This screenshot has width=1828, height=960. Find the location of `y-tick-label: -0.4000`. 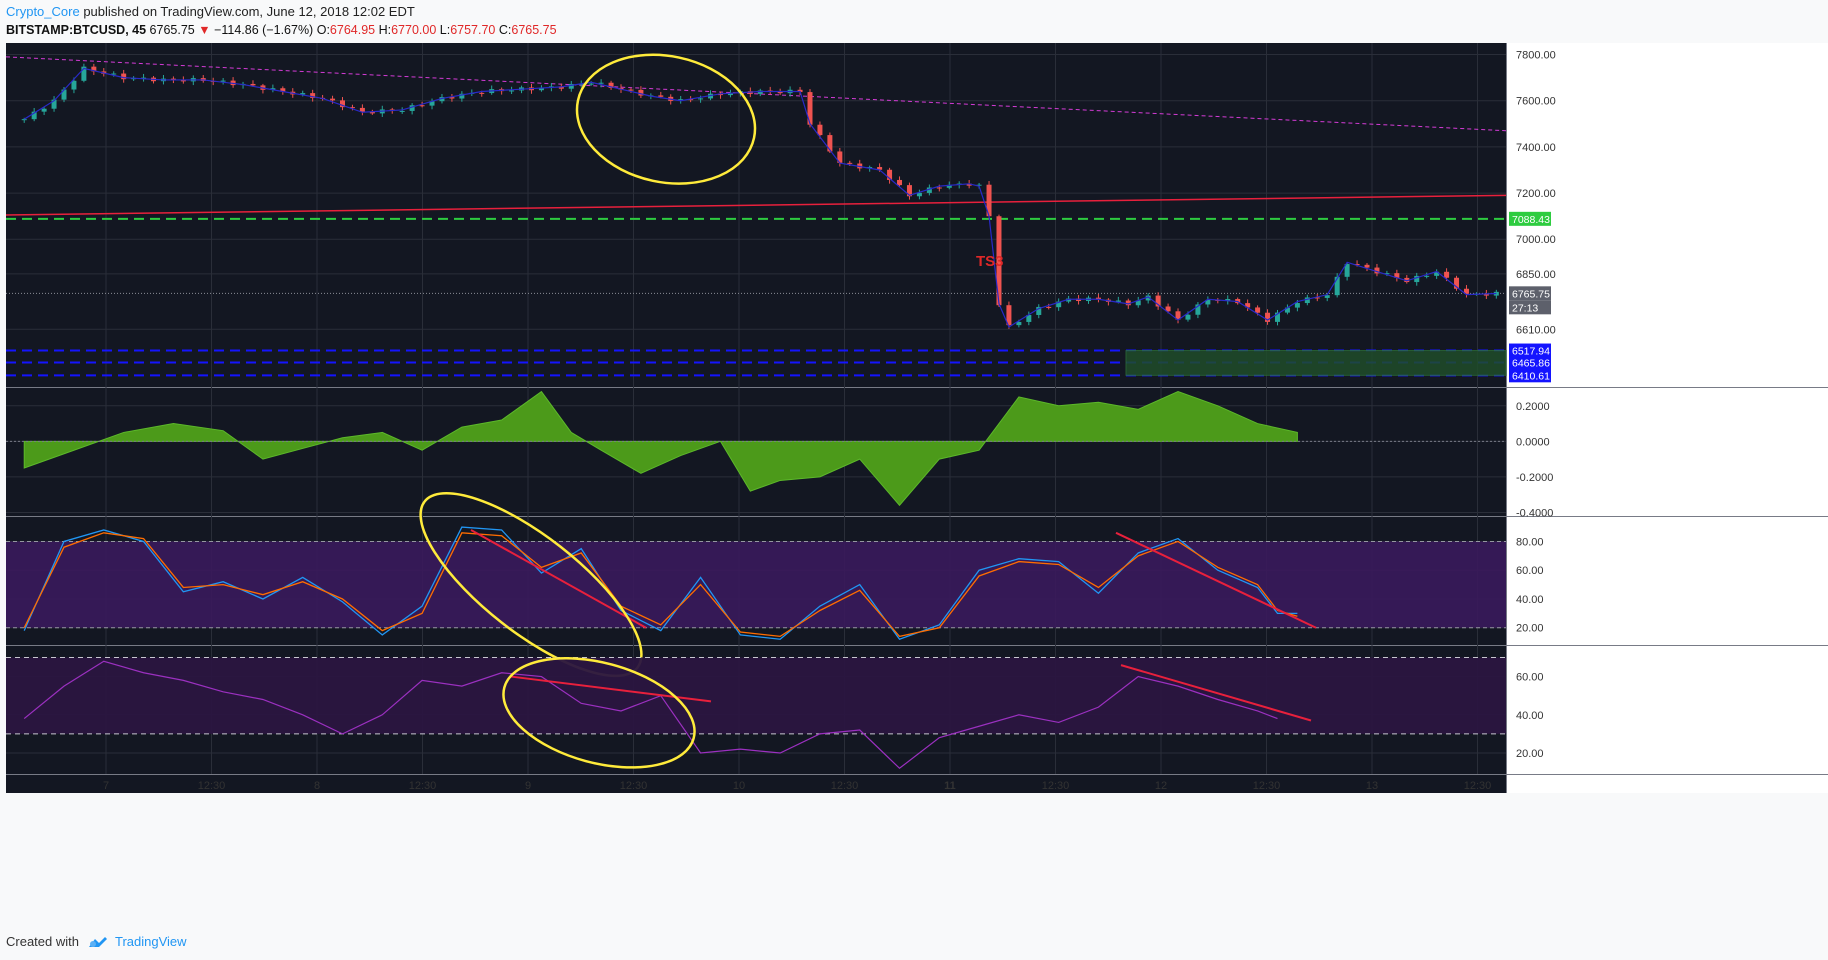

y-tick-label: -0.4000 is located at coordinates (1534, 513).